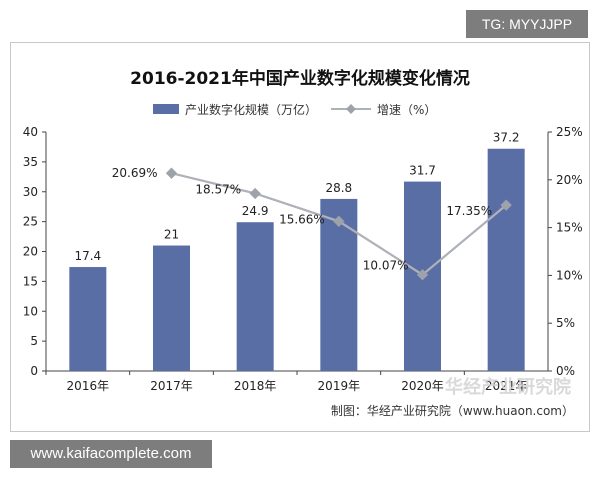  I want to click on y-left-tick-label: 0, so click(34, 371).